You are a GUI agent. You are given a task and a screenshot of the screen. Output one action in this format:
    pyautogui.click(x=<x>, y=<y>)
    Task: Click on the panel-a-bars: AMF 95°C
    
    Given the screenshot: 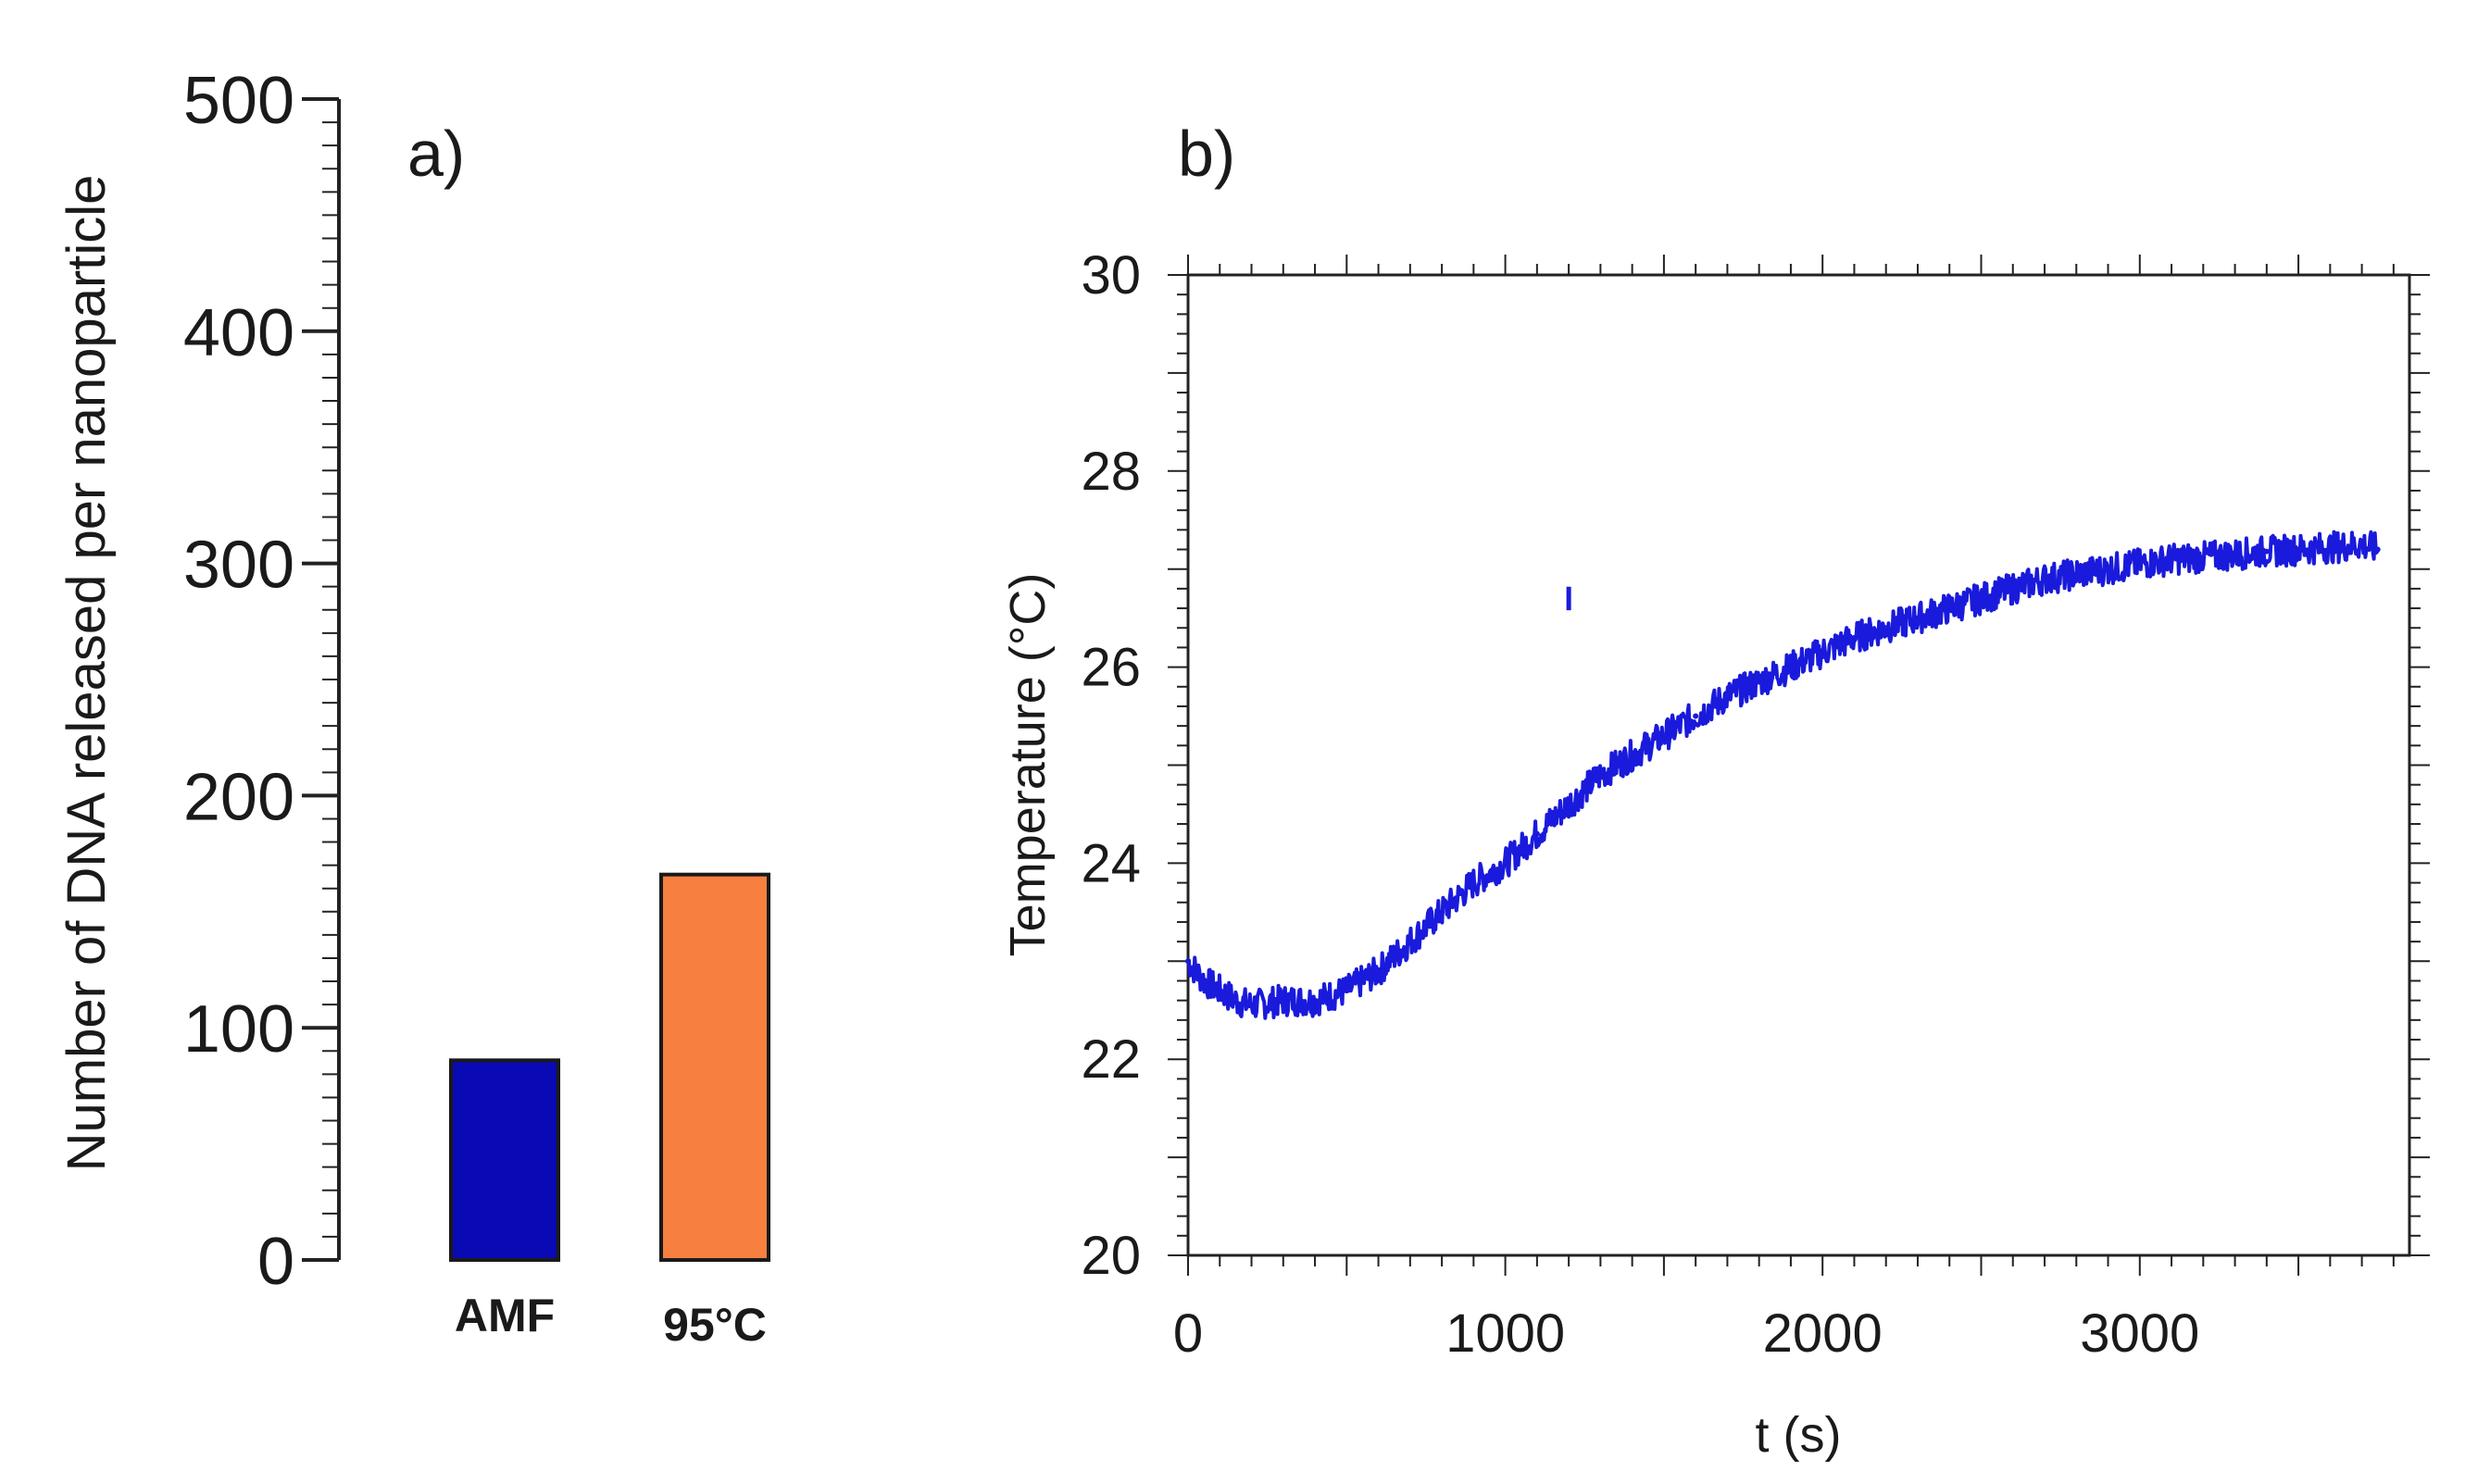 What is the action you would take?
    pyautogui.click(x=610, y=1111)
    